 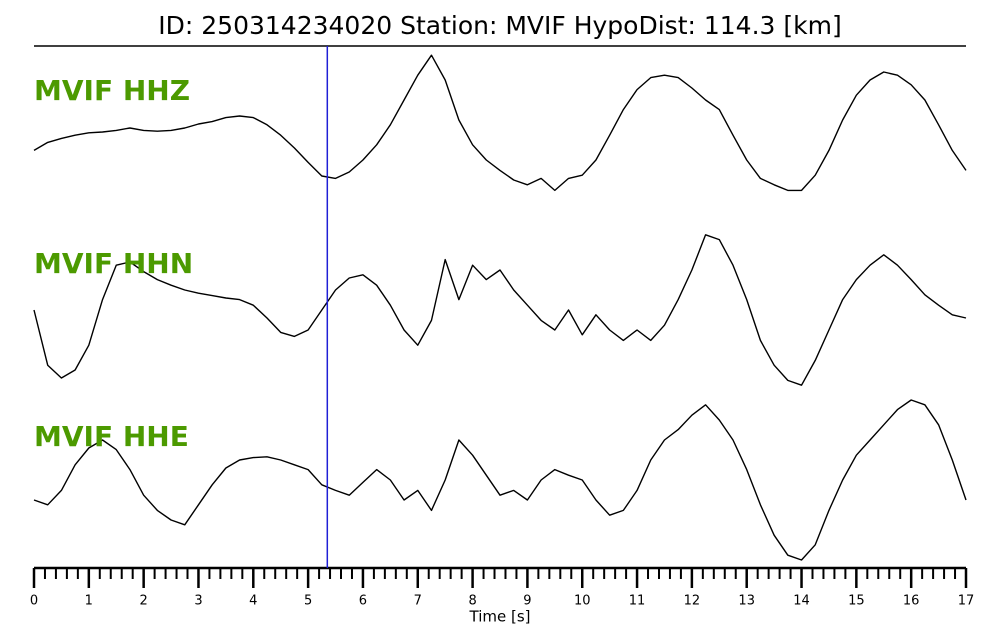 I want to click on x-tick-label: 12, so click(x=692, y=601).